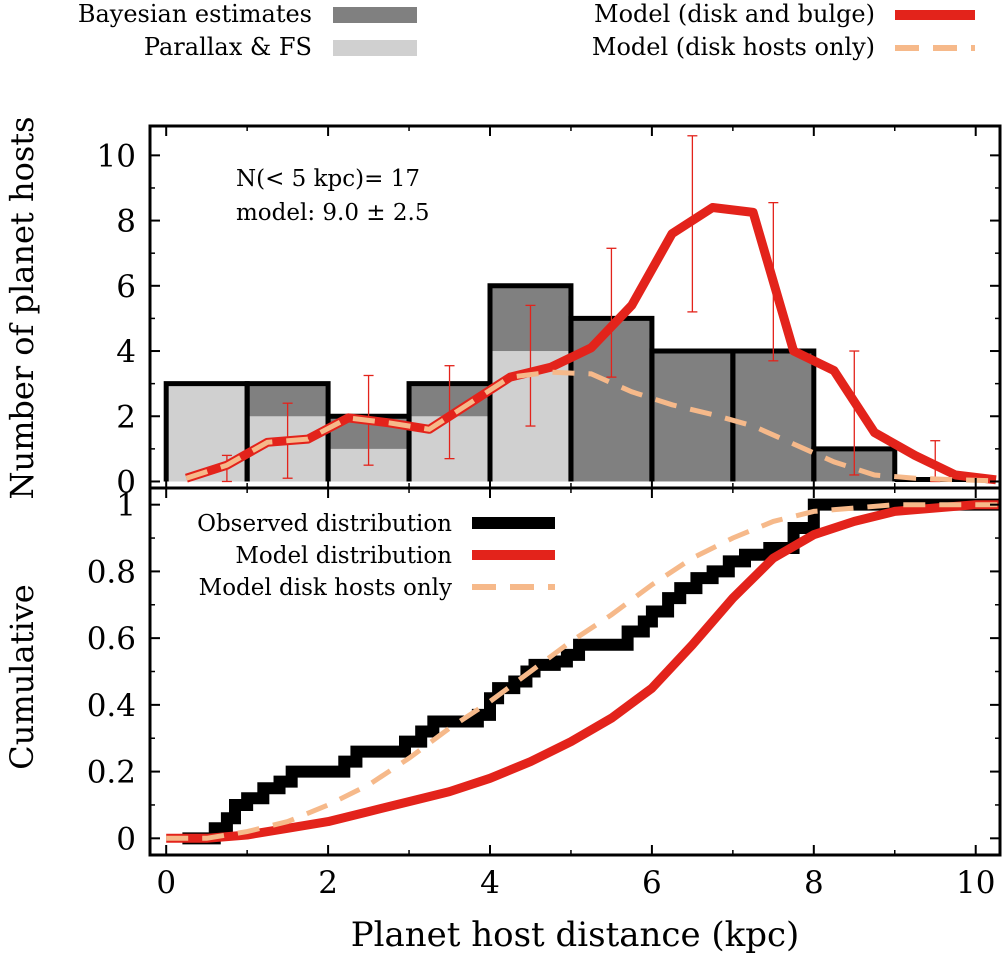  I want to click on y-tick-label-bottom: 0.2, so click(111, 773).